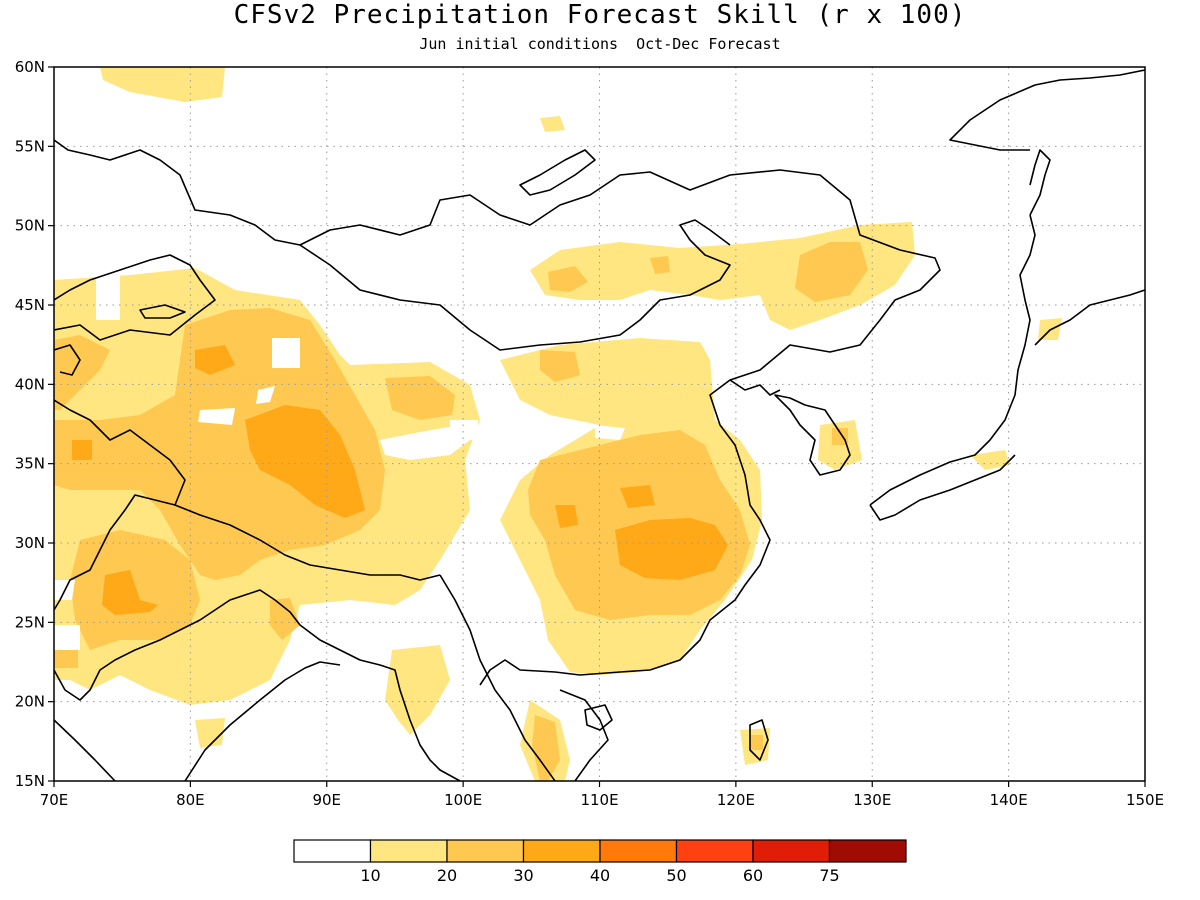 This screenshot has height=900, width=1200. What do you see at coordinates (34, 424) in the screenshot?
I see `y-axis: 15N 20N 25N 30N 35N 40N 45N 50N 55N 60N` at bounding box center [34, 424].